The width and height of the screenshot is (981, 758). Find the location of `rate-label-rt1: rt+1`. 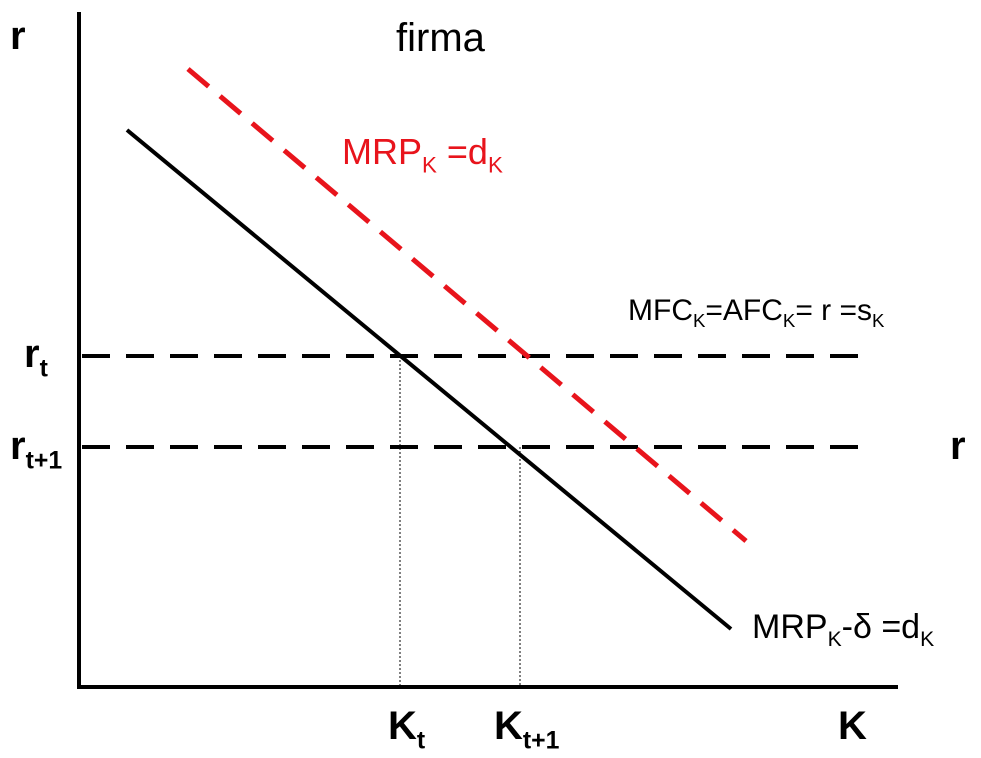

rate-label-rt1: rt+1 is located at coordinates (36, 449).